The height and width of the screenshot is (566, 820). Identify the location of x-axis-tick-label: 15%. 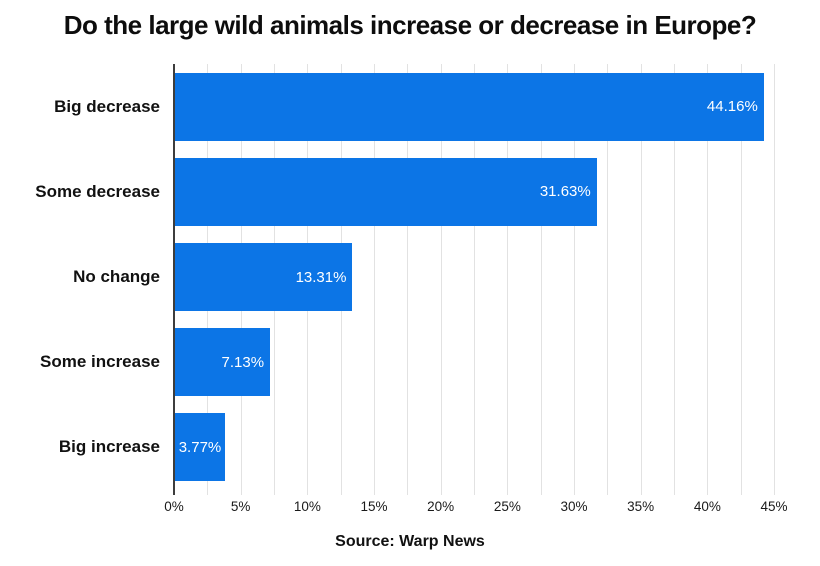
(374, 506).